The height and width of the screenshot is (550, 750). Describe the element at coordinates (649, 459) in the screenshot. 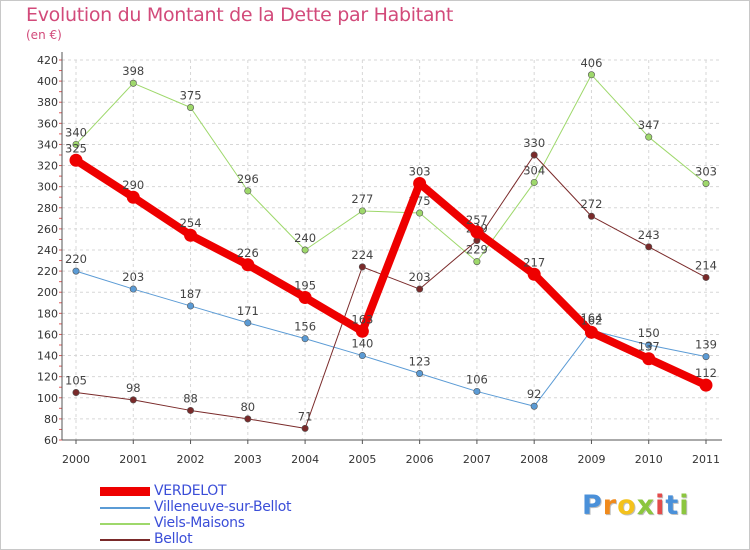

I see `x-tick-label: 2010` at that location.